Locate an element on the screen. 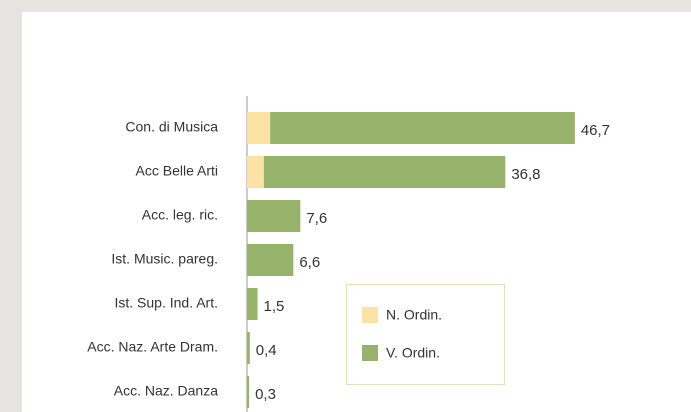 The width and height of the screenshot is (691, 412). bar-total-label: 36,8 is located at coordinates (525, 174).